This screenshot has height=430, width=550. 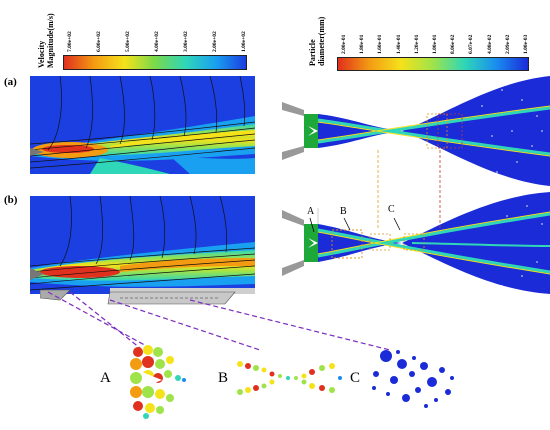 I want to click on zoom-leader-lines, so click(x=219, y=321).